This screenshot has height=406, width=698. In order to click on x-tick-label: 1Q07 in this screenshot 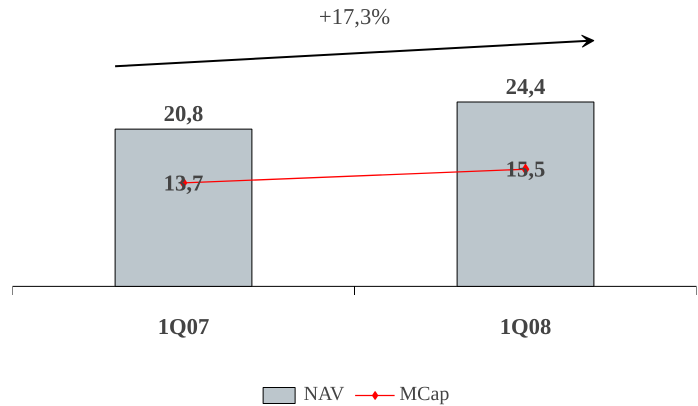, I will do `click(184, 326)`.